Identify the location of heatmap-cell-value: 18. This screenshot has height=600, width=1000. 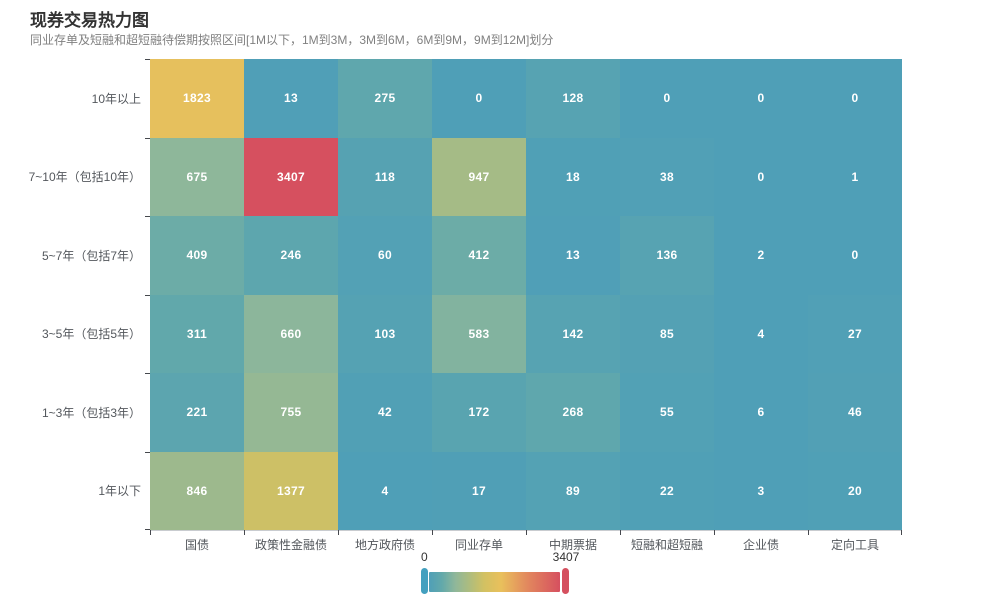
(573, 176).